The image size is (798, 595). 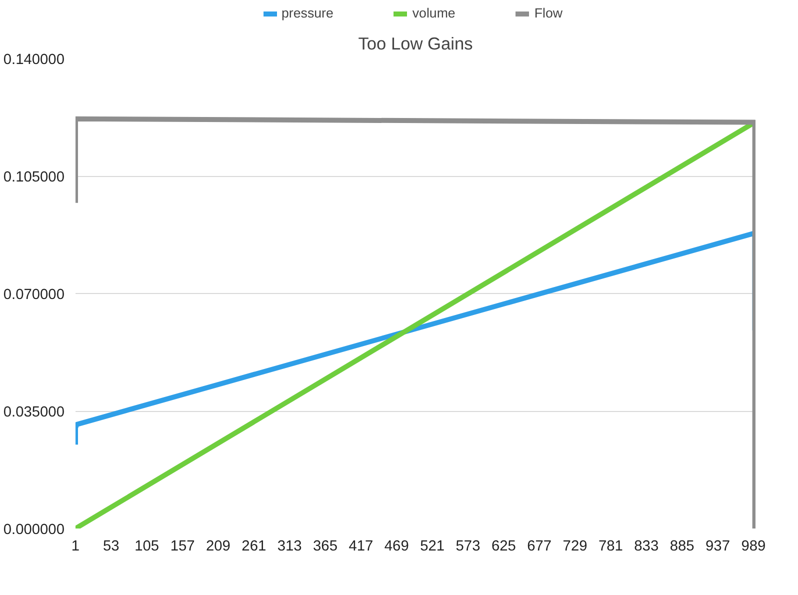 I want to click on x-tick-label: 729, so click(x=575, y=546).